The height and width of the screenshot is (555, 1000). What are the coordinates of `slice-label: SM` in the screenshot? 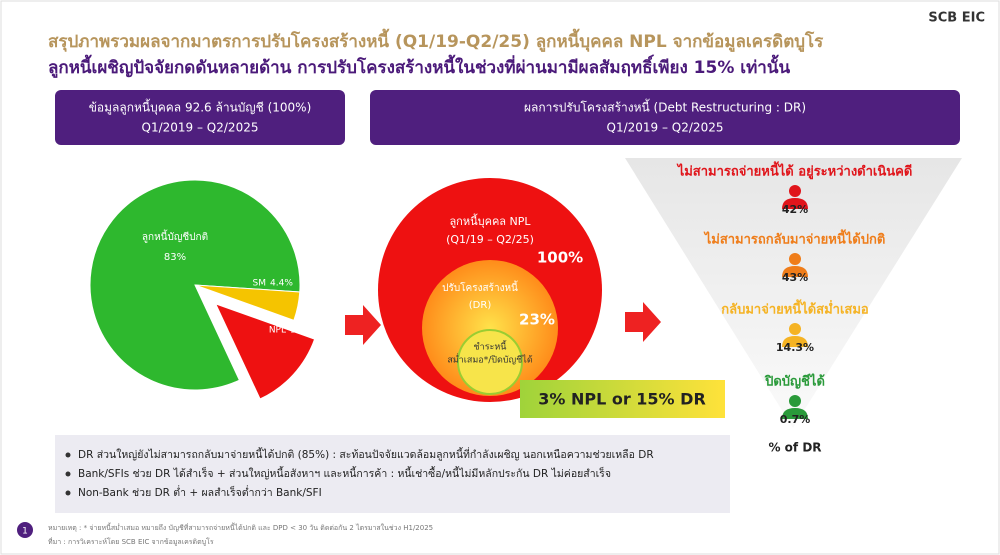 It's located at (259, 284).